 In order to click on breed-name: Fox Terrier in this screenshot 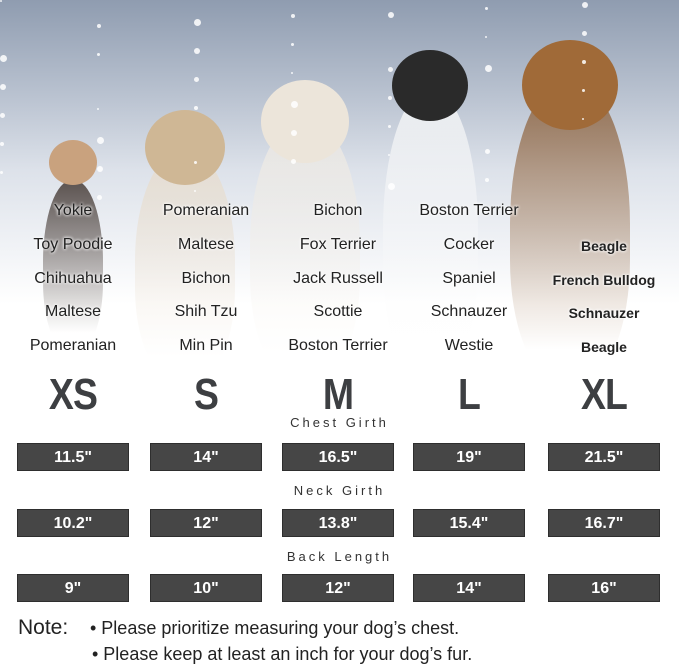, I will do `click(338, 244)`.